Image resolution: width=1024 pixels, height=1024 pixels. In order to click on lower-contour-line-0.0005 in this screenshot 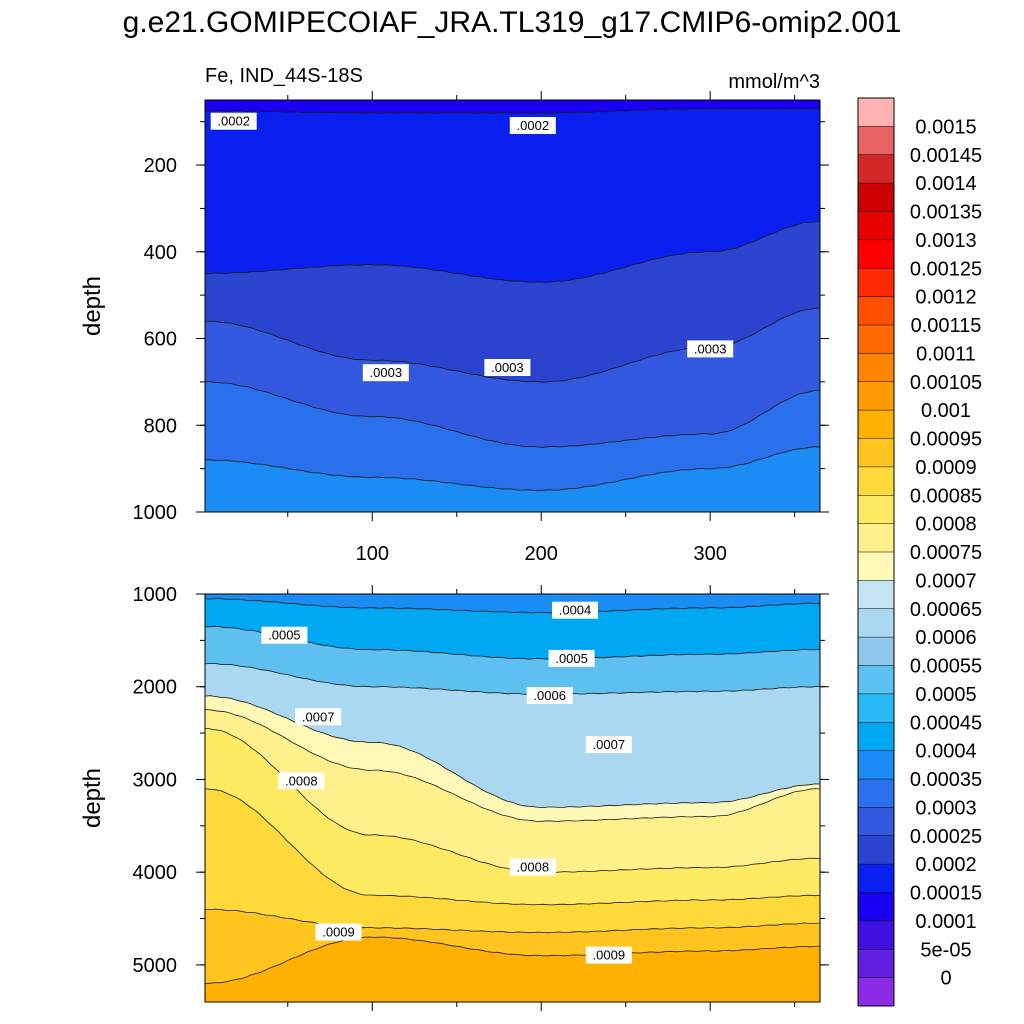, I will do `click(512, 642)`.